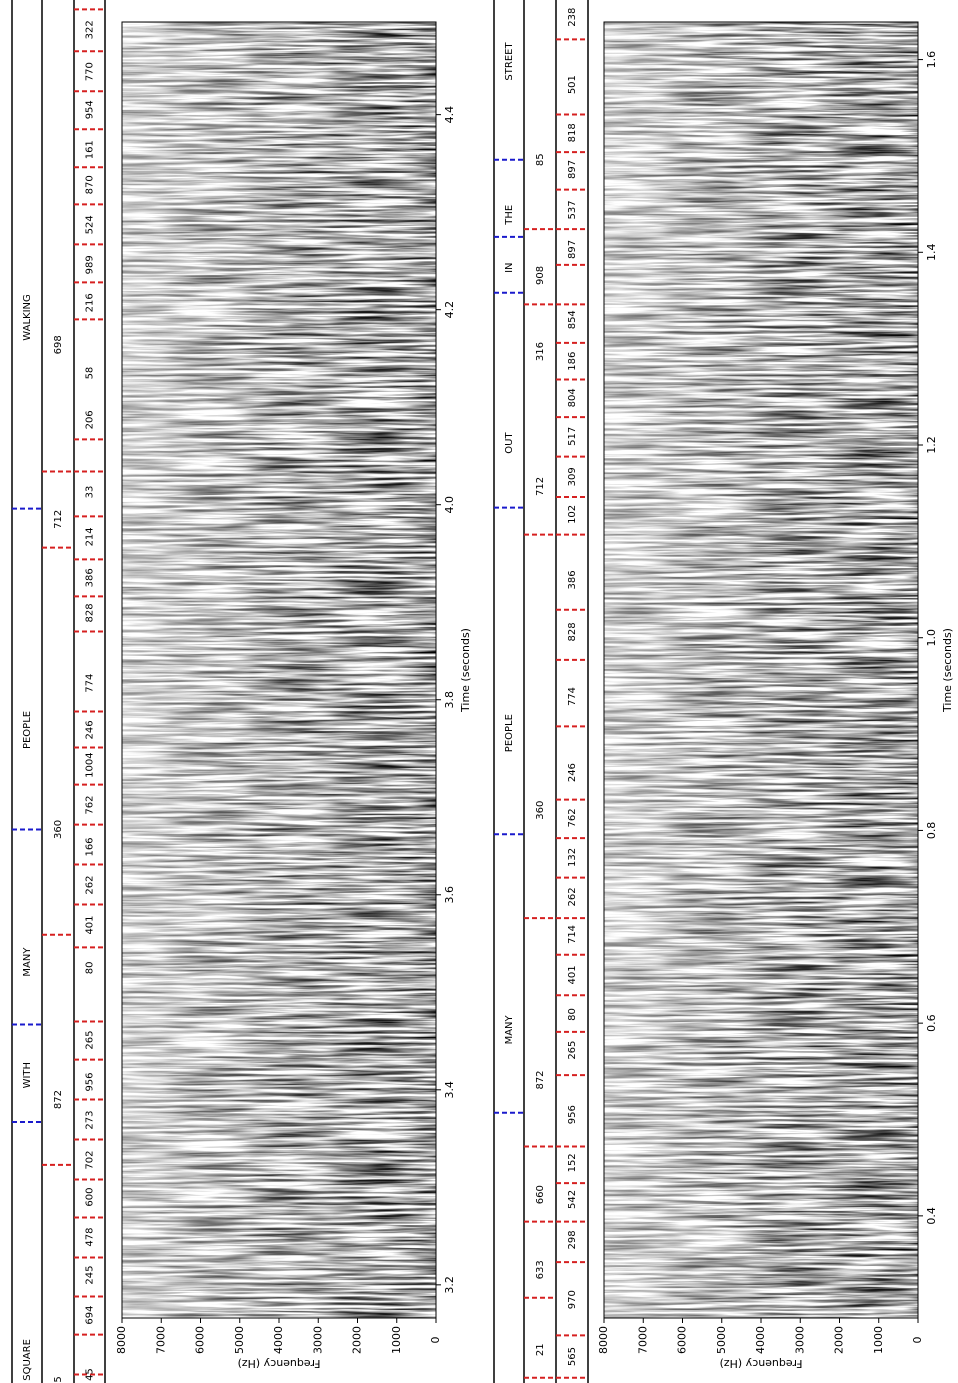  Describe the element at coordinates (90, 184) in the screenshot. I see `tier-label: 870` at that location.